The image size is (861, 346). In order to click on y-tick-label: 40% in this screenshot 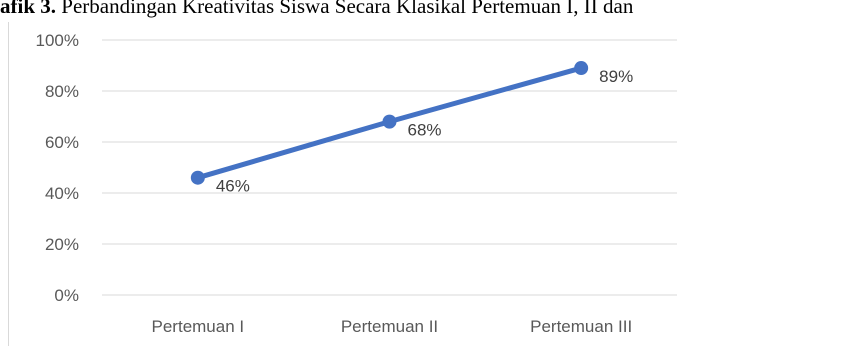, I will do `click(62, 193)`.